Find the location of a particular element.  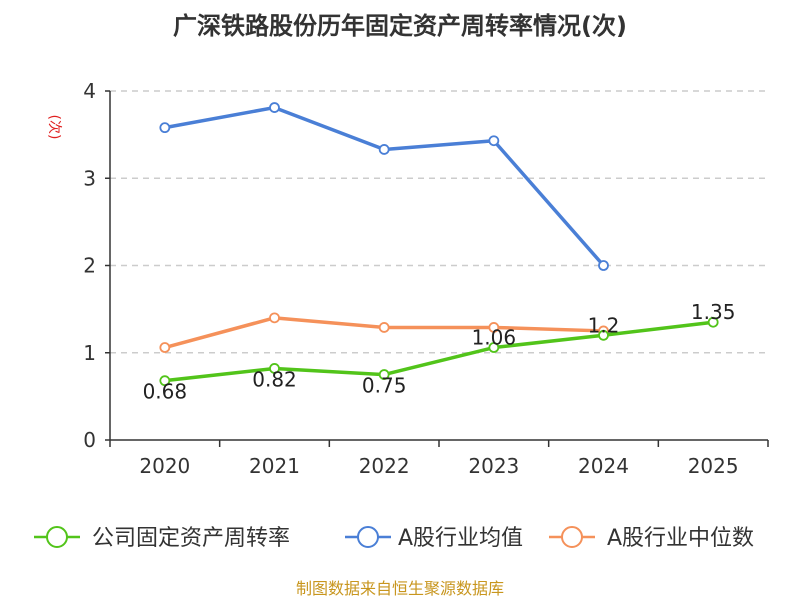

data-label: 1.06 is located at coordinates (494, 338).